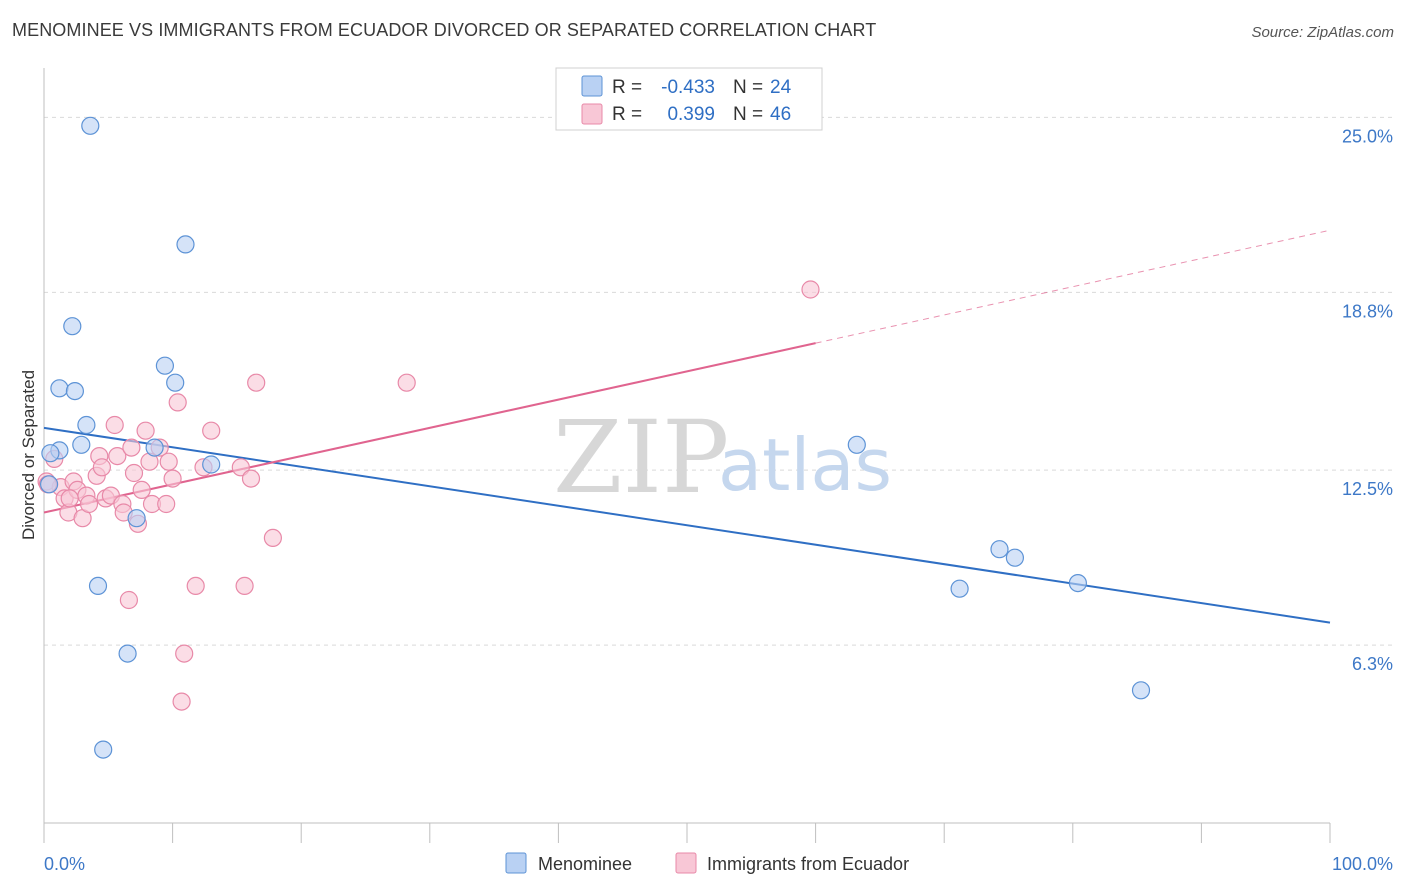 The height and width of the screenshot is (892, 1406). Describe the element at coordinates (1367, 489) in the screenshot. I see `y-tick-label-1: 12.5%` at that location.